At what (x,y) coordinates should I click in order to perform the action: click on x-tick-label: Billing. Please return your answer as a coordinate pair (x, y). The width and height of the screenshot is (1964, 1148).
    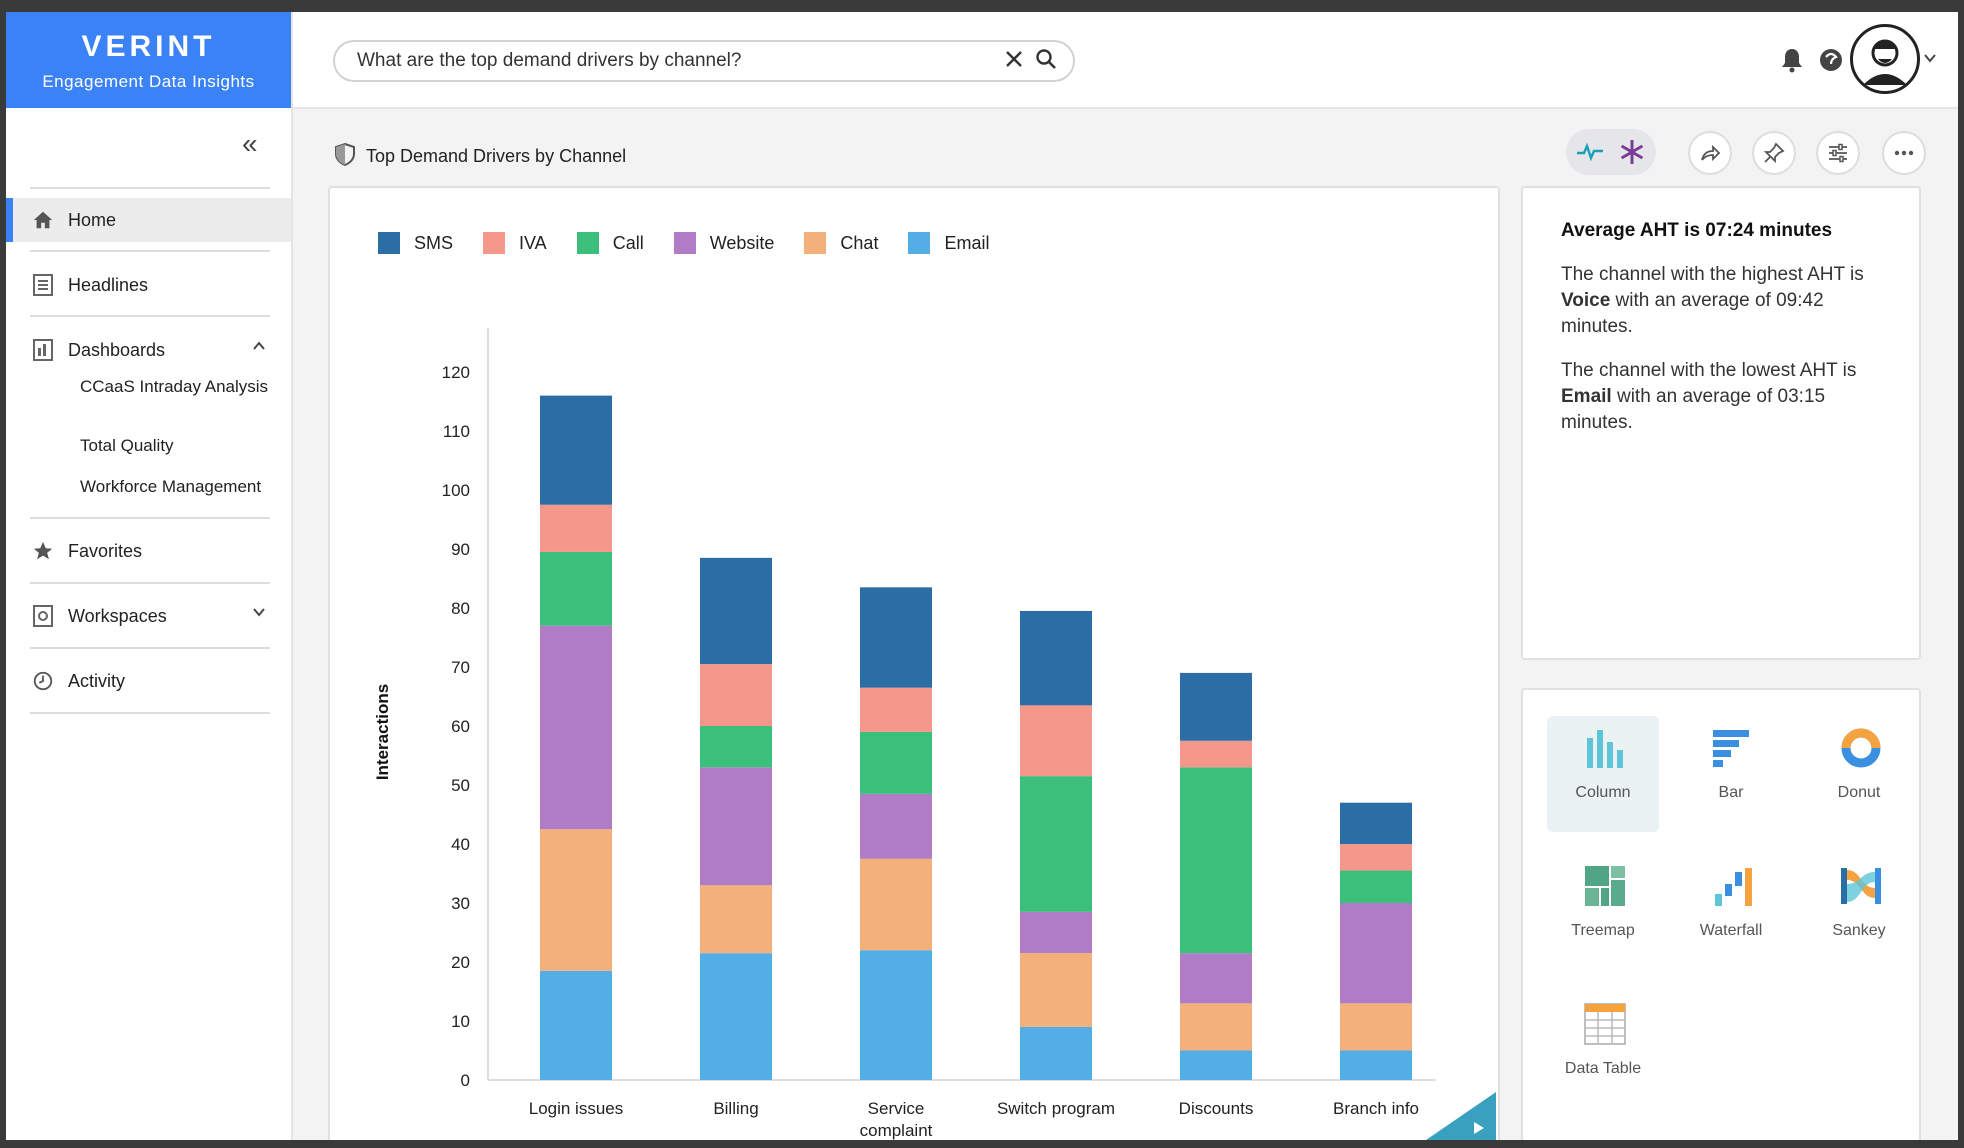
    Looking at the image, I should click on (735, 1108).